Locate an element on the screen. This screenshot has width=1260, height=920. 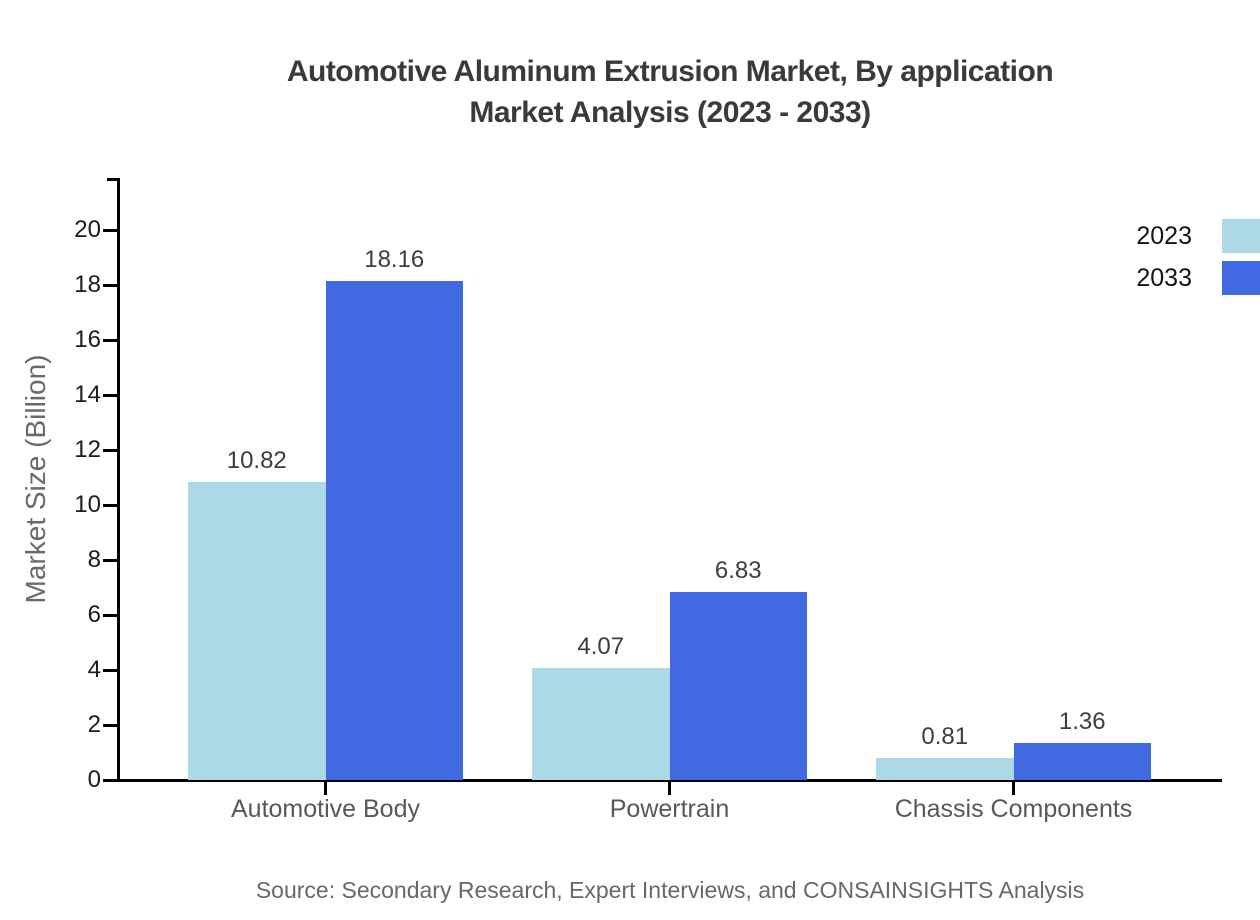
x-axis-line is located at coordinates (662, 780).